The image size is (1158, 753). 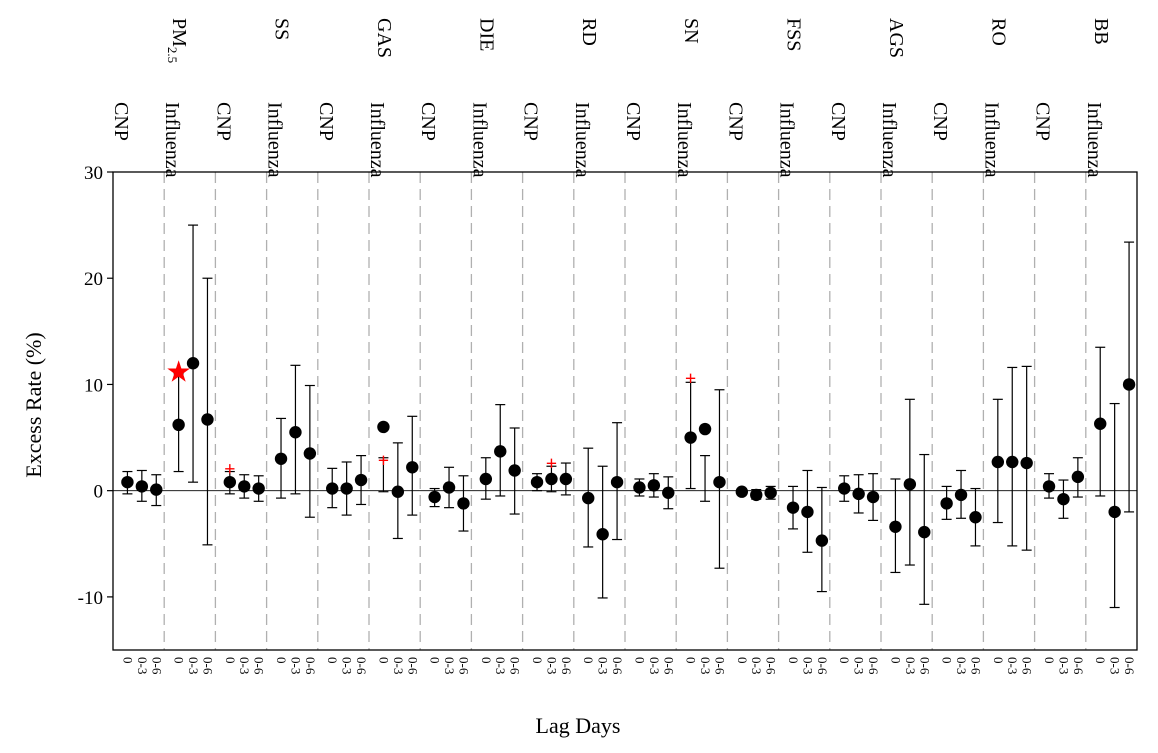 What do you see at coordinates (93, 385) in the screenshot?
I see `y-tick-label: 10` at bounding box center [93, 385].